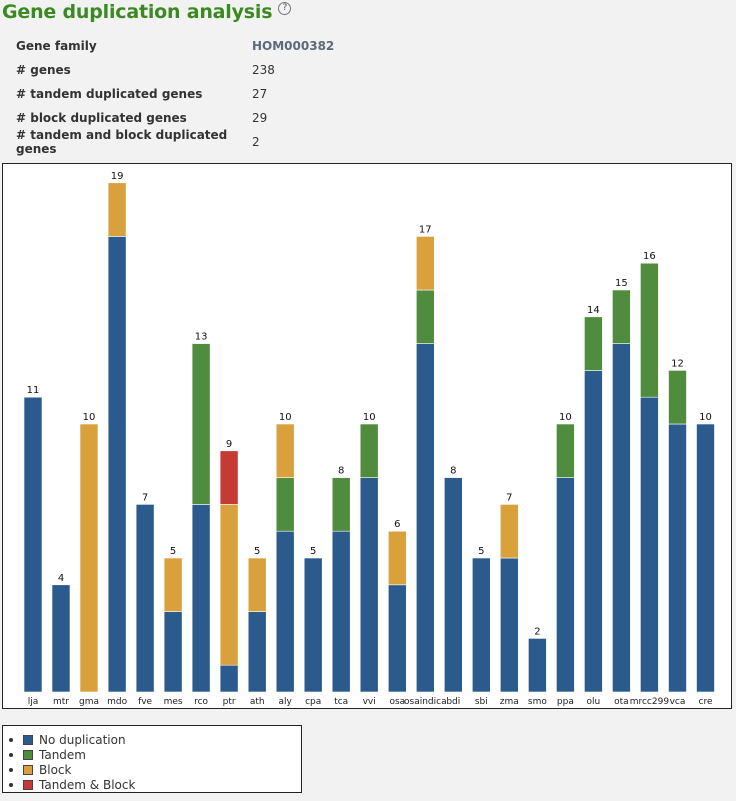 This screenshot has width=736, height=801. Describe the element at coordinates (89, 558) in the screenshot. I see `bar-segment-gma-block` at that location.